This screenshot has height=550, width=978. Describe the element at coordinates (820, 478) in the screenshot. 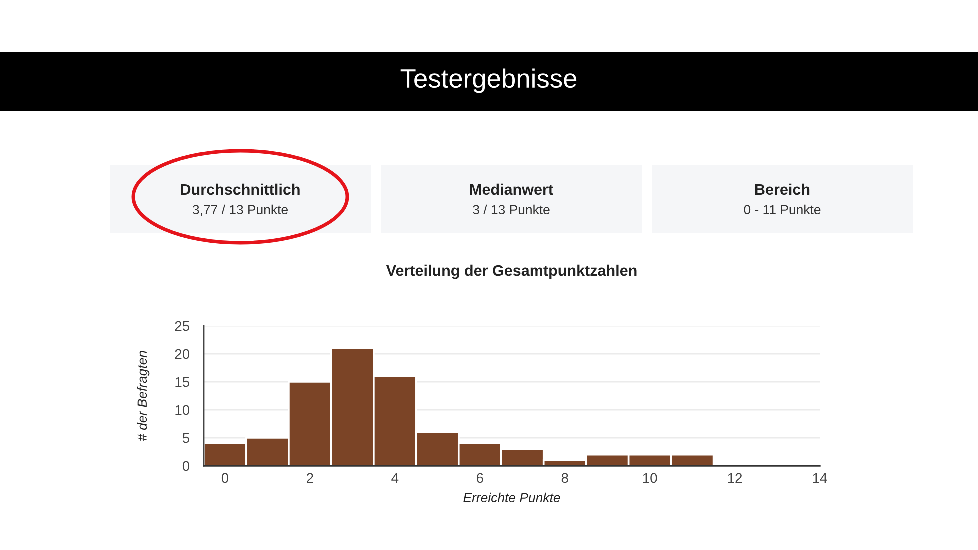

I see `x-tick-label: 14` at that location.